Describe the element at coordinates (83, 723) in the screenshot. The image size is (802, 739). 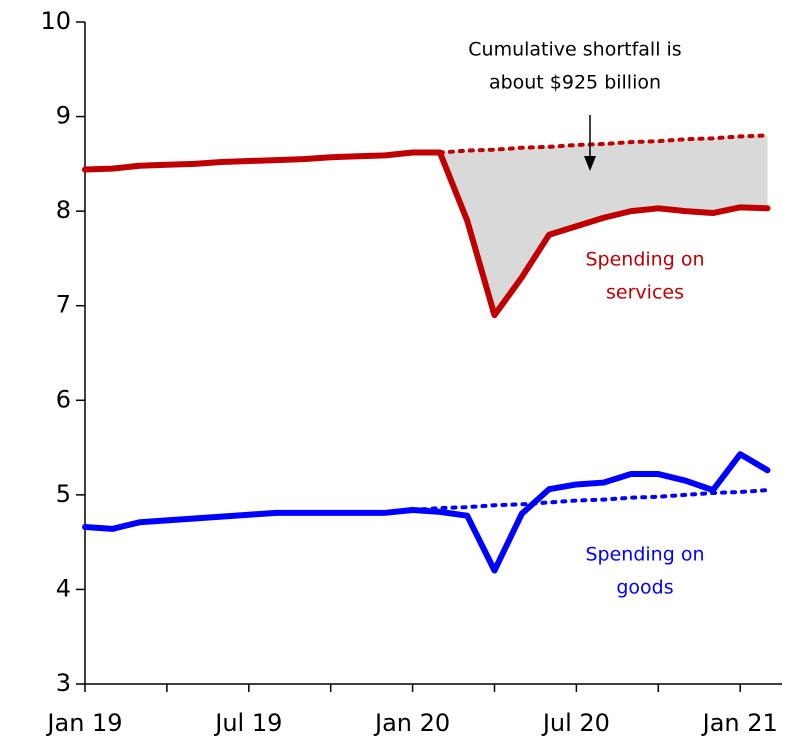
I see `x-tick-label: Jan 19` at that location.